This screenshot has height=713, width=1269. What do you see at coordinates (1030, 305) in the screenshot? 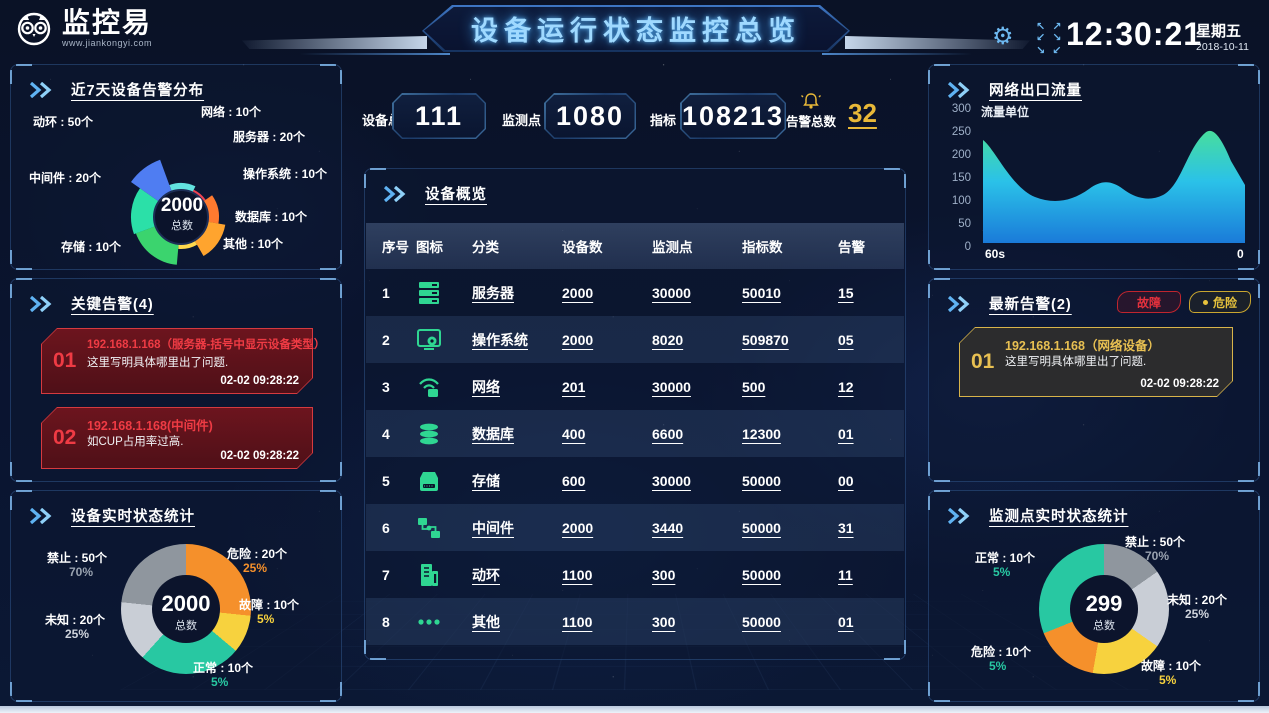
I see `panel-title-latest-alarms: 最新告警(2)` at bounding box center [1030, 305].